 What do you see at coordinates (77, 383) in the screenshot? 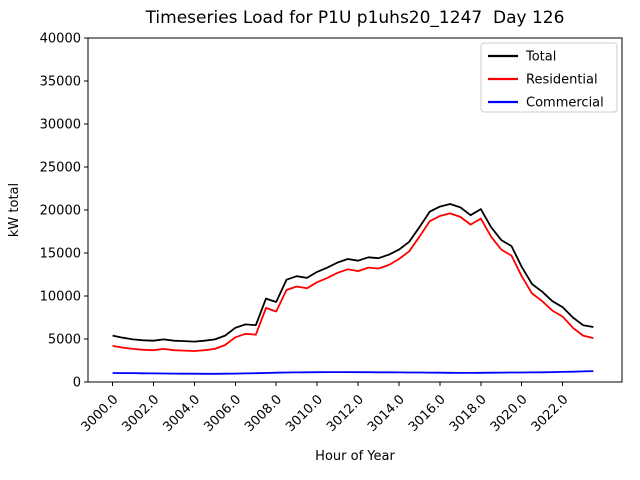
I see `y-tick-label: 0` at bounding box center [77, 383].